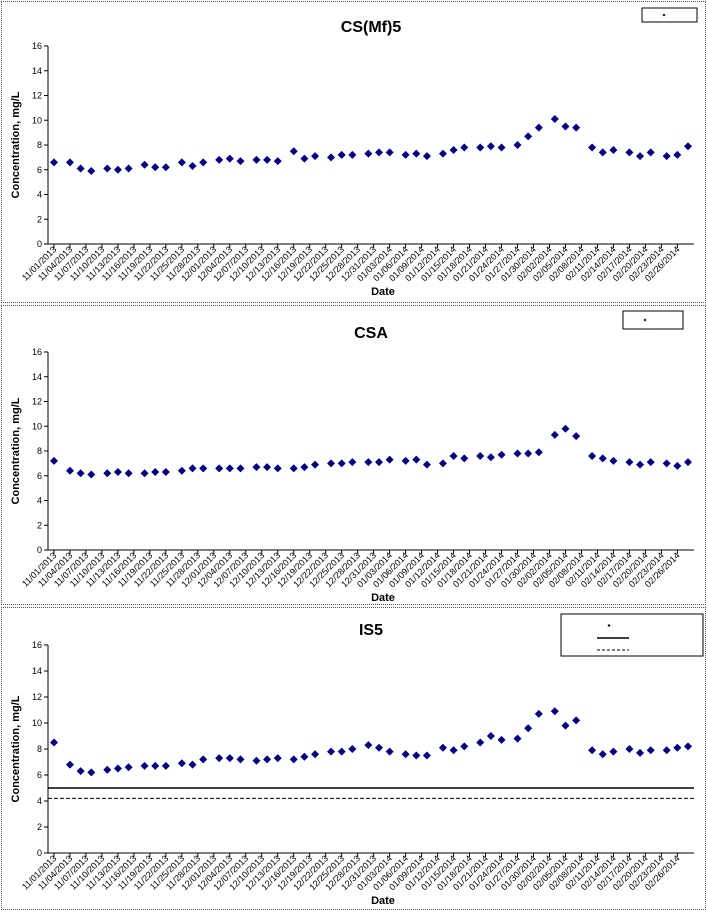 This screenshot has height=912, width=708. I want to click on legend-box, so click(669, 15).